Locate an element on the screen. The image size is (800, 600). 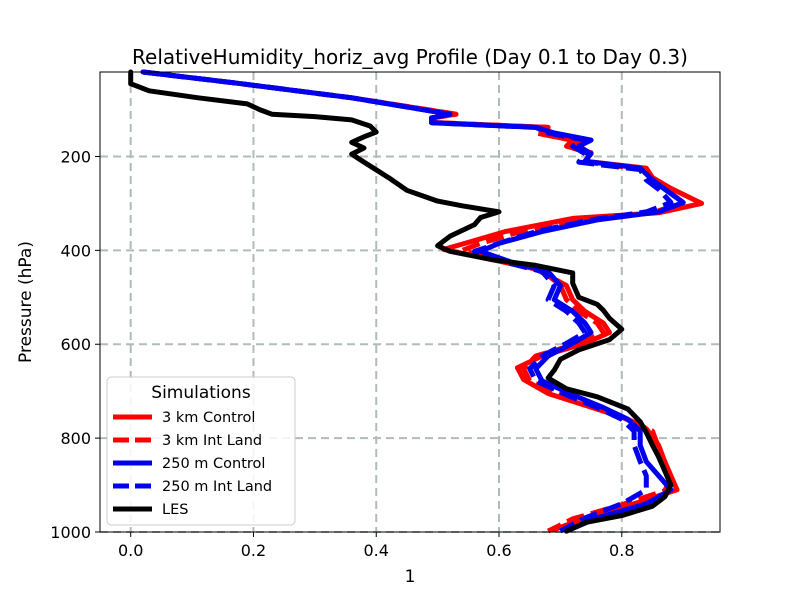
y-tick-label: 1000 is located at coordinates (70, 532).